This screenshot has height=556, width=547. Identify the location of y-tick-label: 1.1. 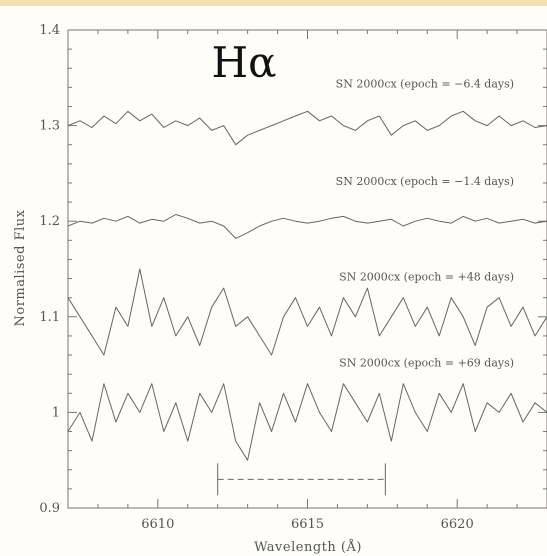
(49, 317).